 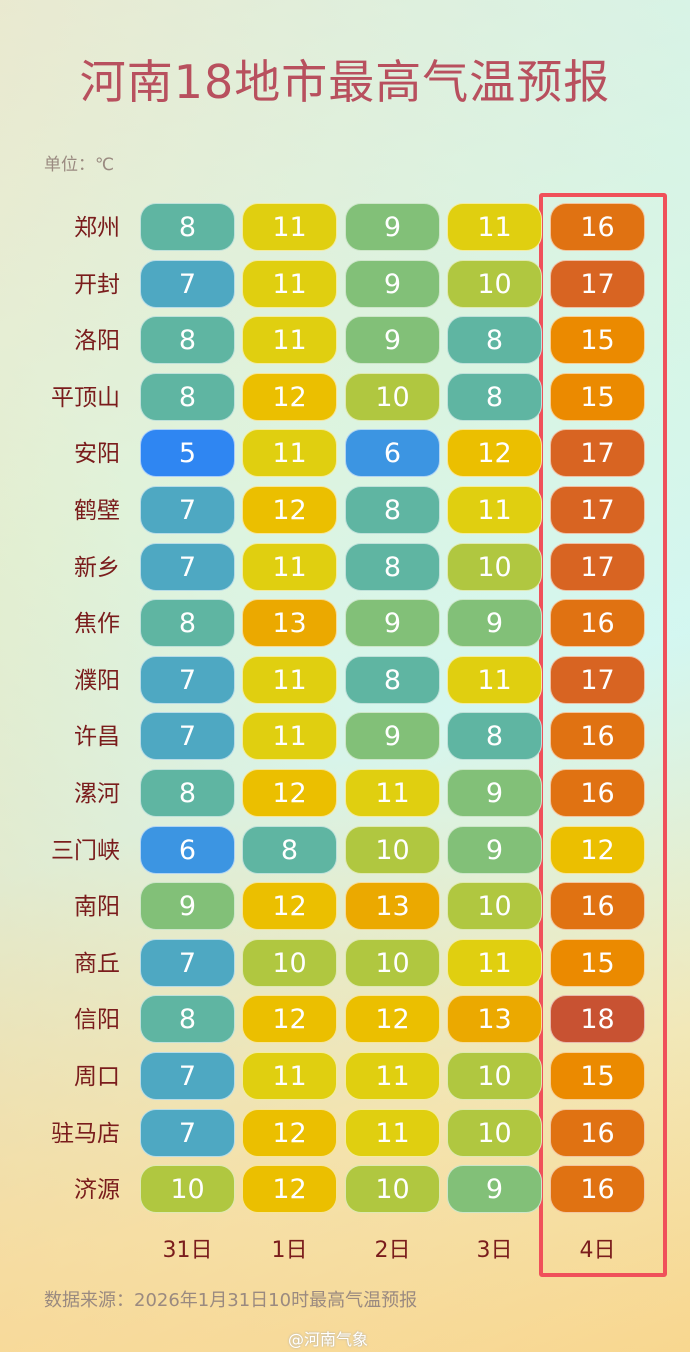 What do you see at coordinates (97, 907) in the screenshot?
I see `city-label: 南阳` at bounding box center [97, 907].